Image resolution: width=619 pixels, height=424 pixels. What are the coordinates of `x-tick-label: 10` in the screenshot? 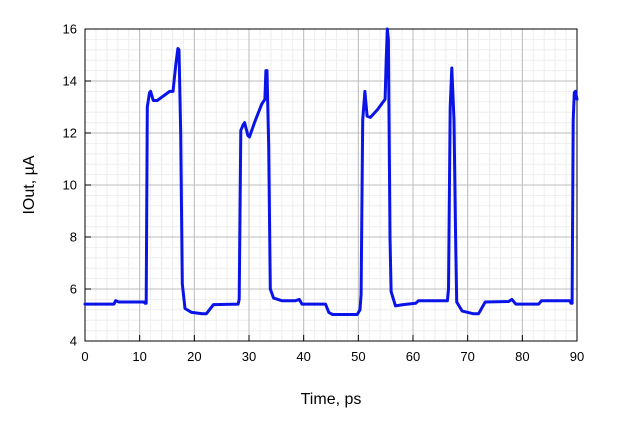 It's located at (139, 356).